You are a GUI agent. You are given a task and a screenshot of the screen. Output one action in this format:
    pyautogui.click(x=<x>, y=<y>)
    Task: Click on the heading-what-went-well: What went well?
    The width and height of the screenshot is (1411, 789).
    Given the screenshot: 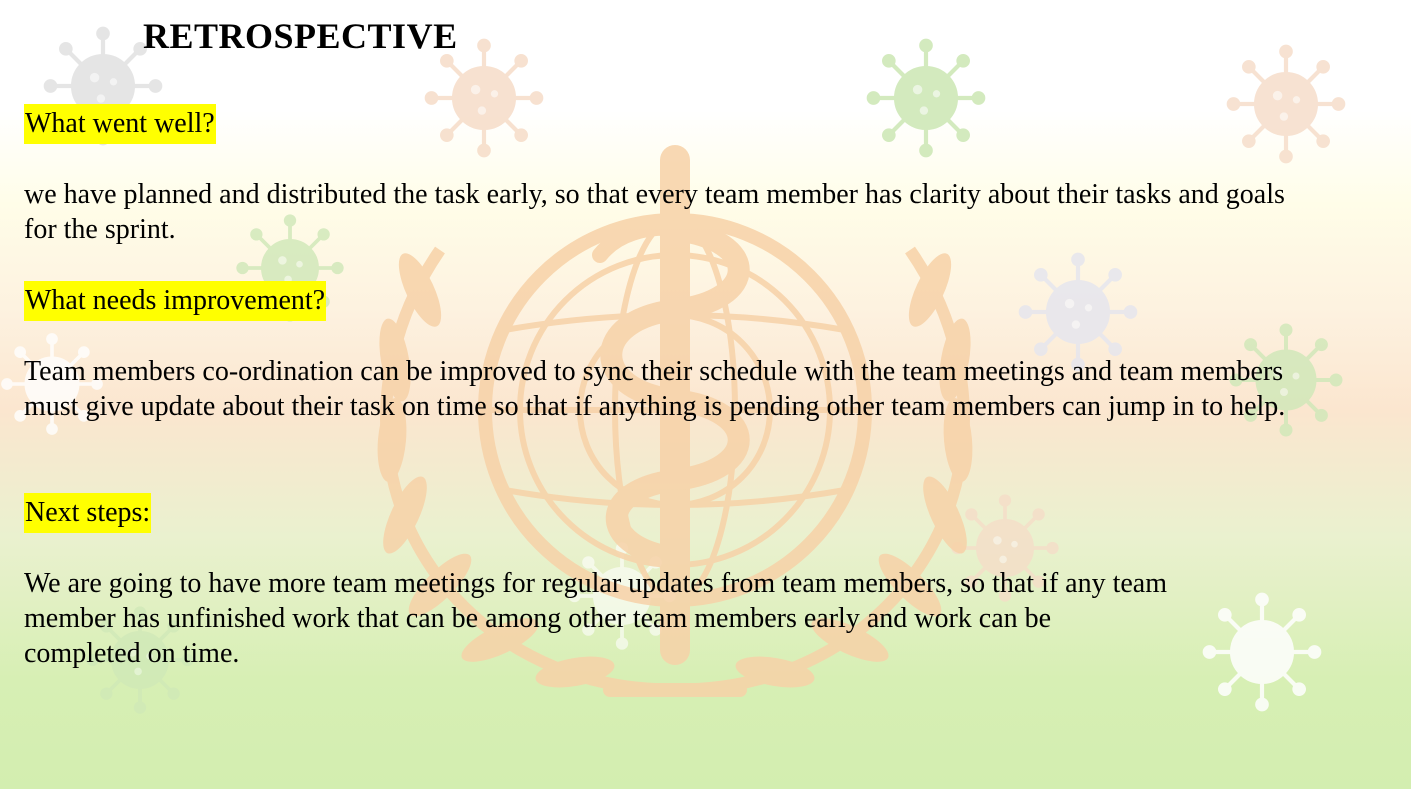 What is the action you would take?
    pyautogui.click(x=120, y=124)
    